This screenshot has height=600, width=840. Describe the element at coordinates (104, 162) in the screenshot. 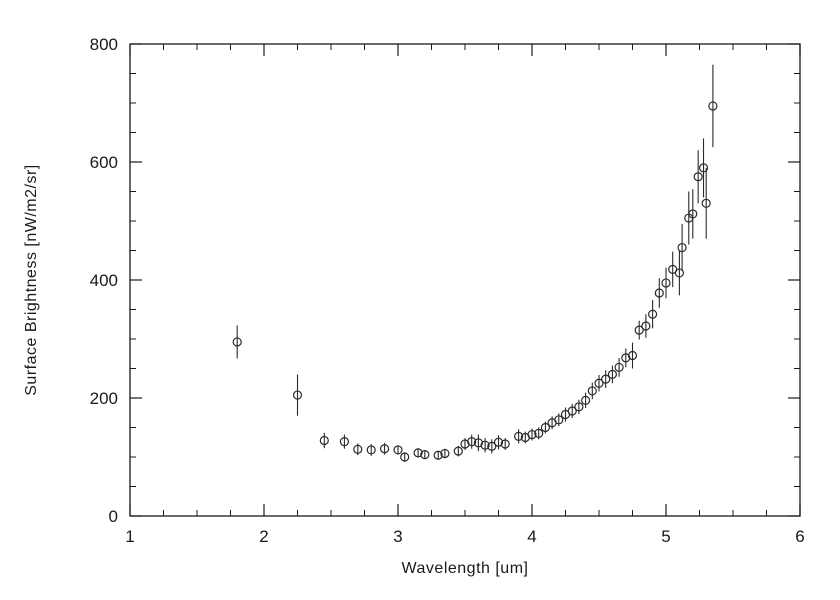

I see `y-tick-label: 600` at that location.